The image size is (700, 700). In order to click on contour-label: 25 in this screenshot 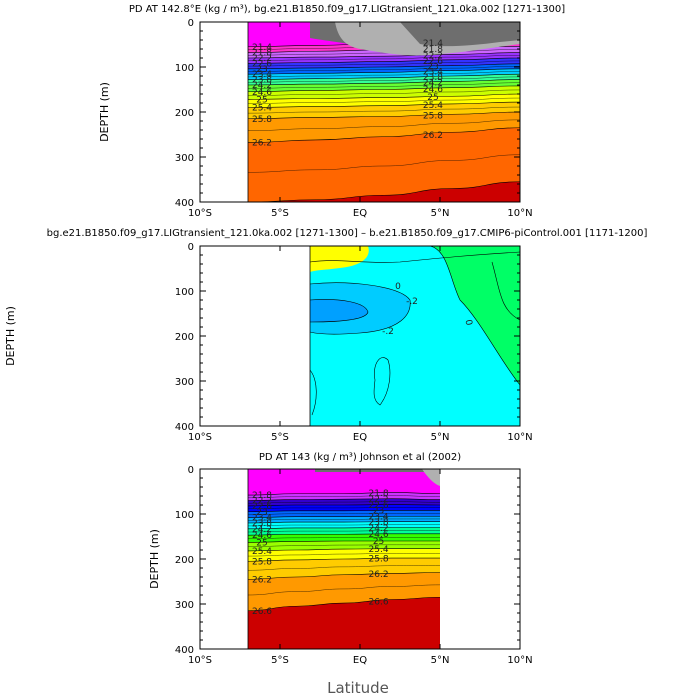, I will do `click(378, 542)`.